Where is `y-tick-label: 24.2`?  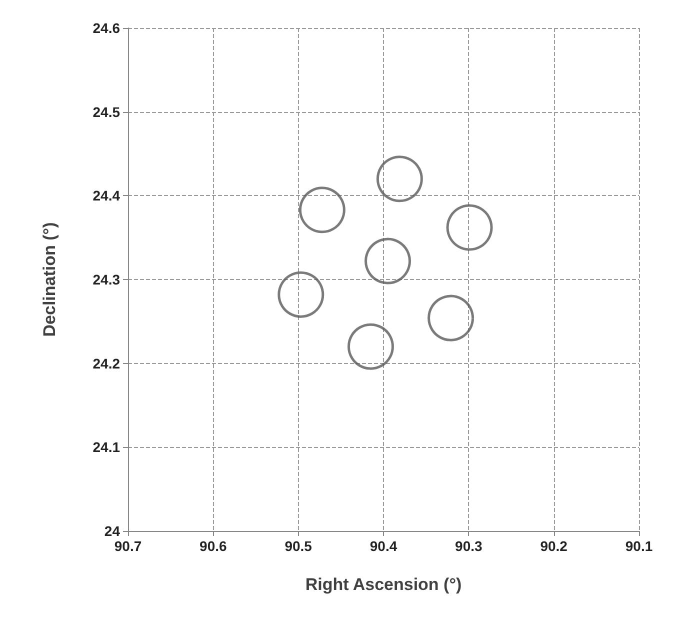 y-tick-label: 24.2 is located at coordinates (106, 363).